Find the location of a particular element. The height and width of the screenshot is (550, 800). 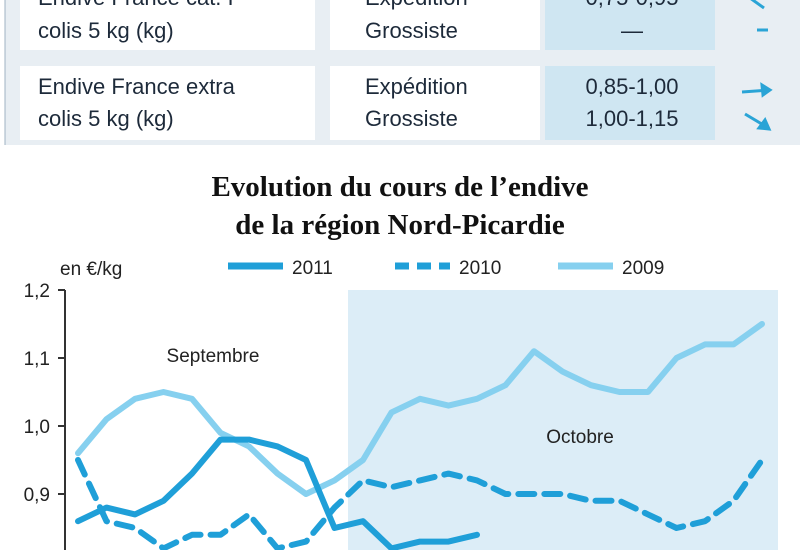

legend-label: 2011 is located at coordinates (312, 268).